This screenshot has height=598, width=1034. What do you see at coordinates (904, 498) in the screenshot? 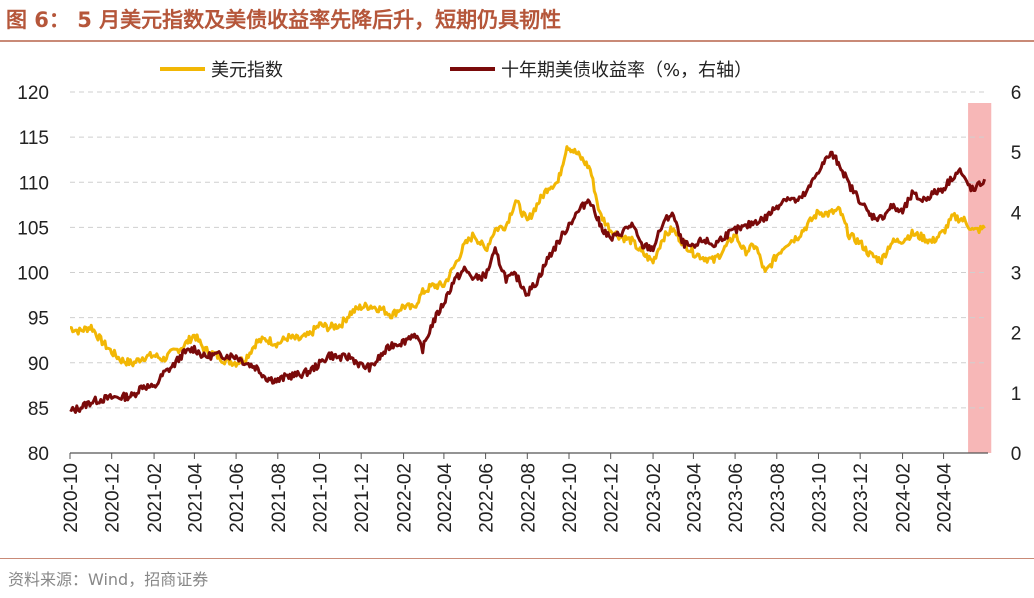
I see `x-tick-label: 2024-02` at bounding box center [904, 498].